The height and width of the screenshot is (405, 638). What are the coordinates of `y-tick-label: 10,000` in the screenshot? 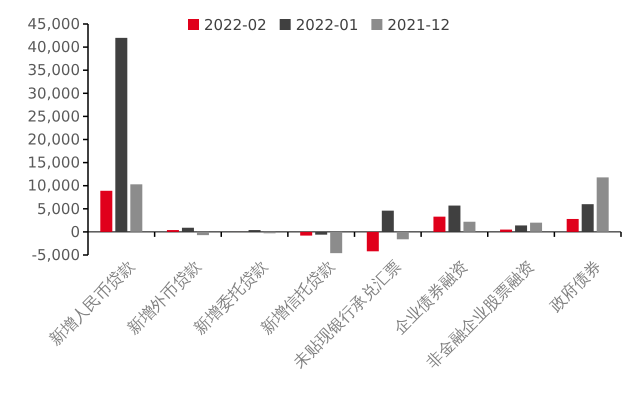 It's located at (54, 185).